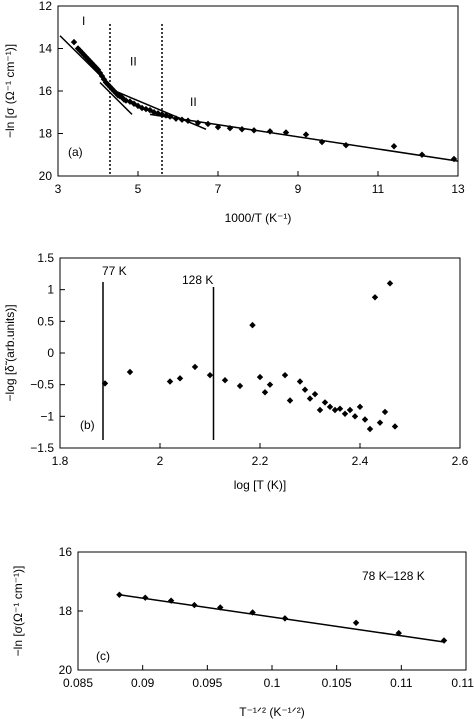  I want to click on panel-b-xtick-label: 1.8, so click(60, 461).